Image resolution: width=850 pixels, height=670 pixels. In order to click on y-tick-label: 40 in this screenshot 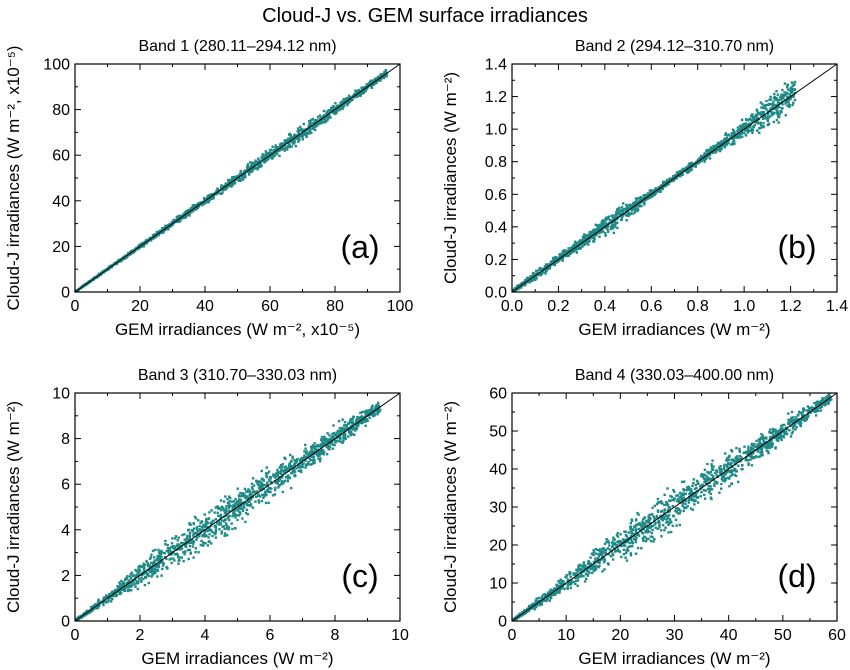, I will do `click(61, 201)`.